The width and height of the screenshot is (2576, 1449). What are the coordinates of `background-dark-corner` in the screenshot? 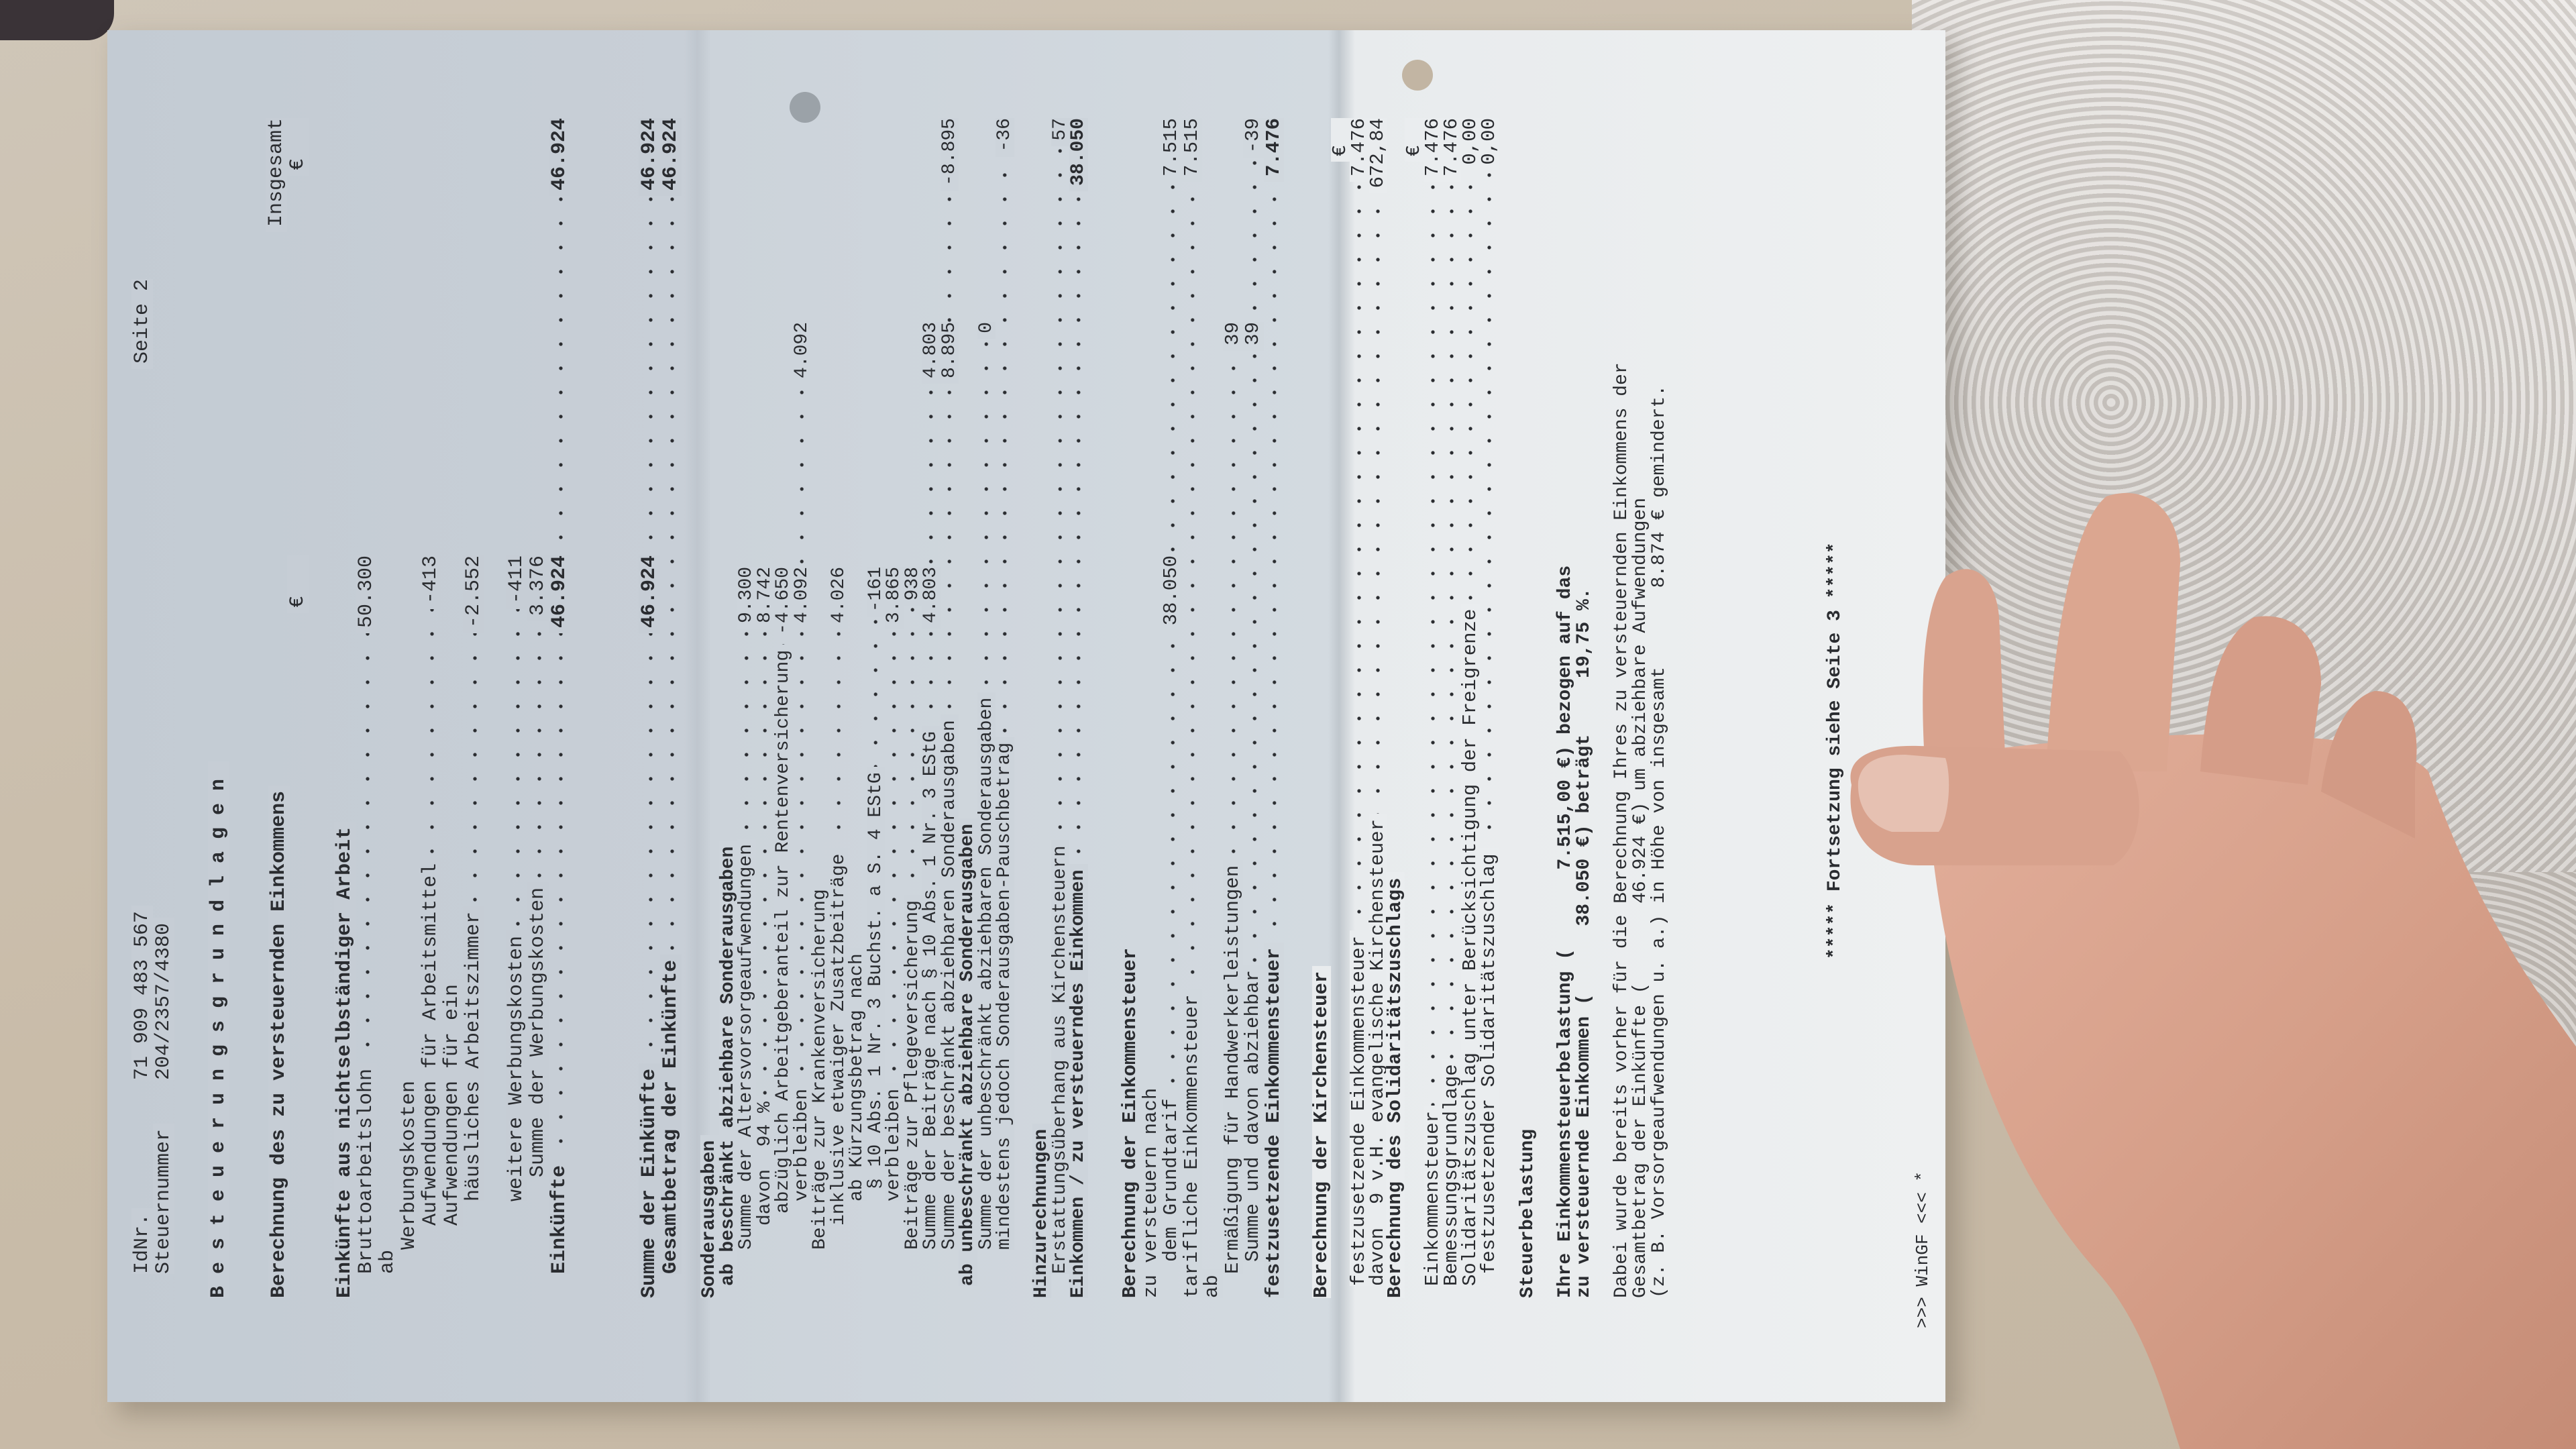 It's located at (57, 20).